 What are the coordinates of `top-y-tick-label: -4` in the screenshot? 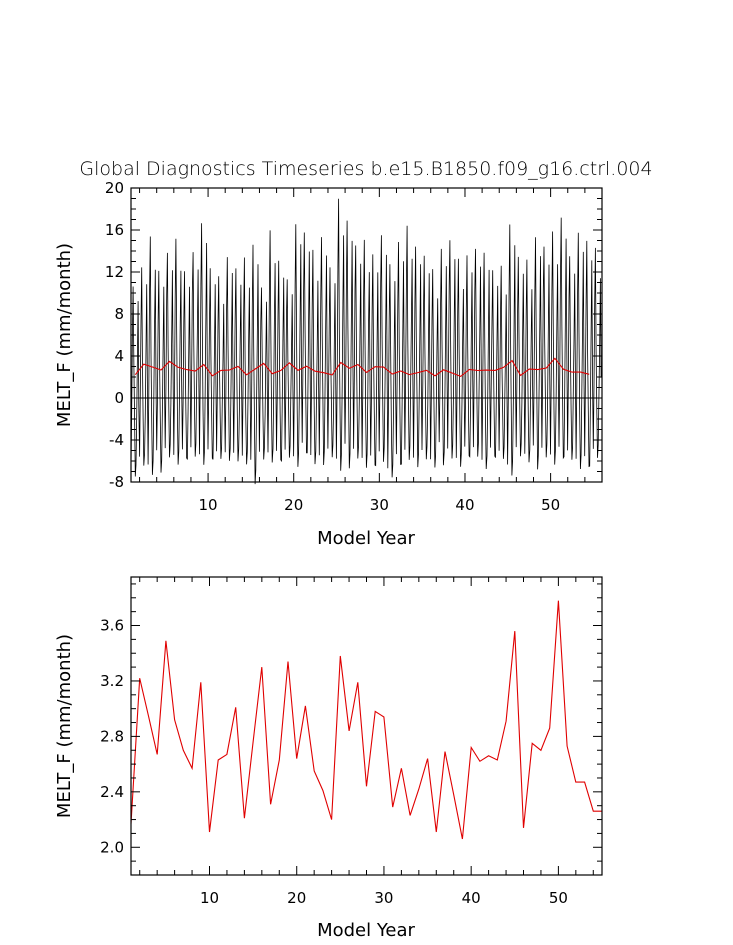 It's located at (116, 440).